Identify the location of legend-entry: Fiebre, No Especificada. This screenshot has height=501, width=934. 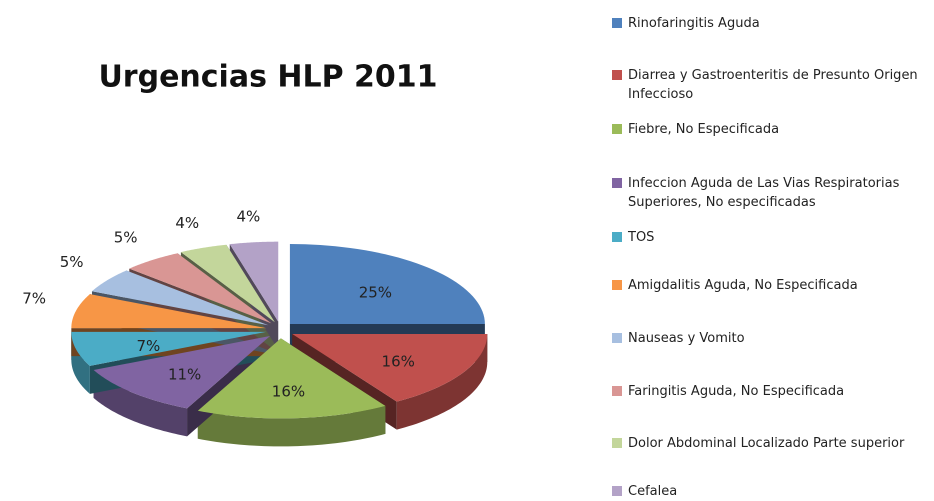
(767, 129).